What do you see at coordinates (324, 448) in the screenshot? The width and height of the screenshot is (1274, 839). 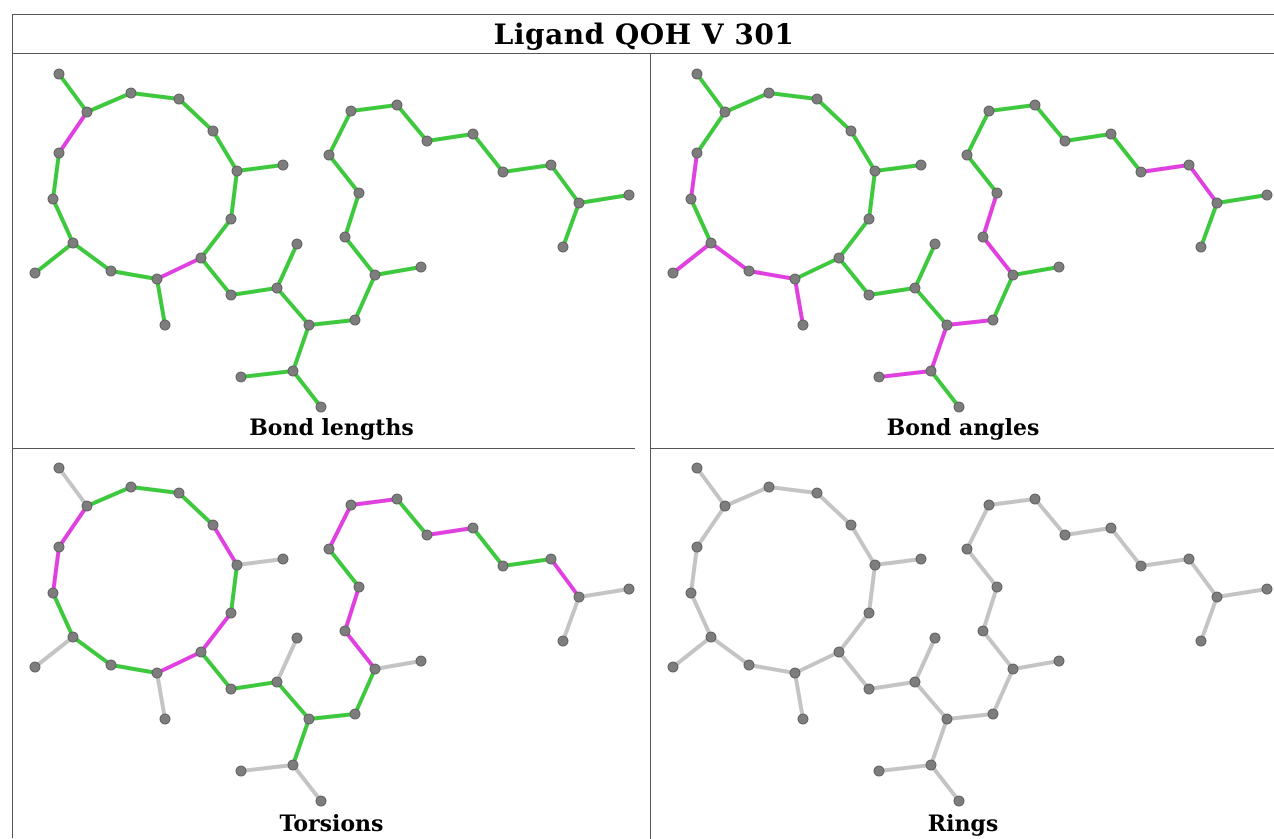 I see `row-divider-left` at bounding box center [324, 448].